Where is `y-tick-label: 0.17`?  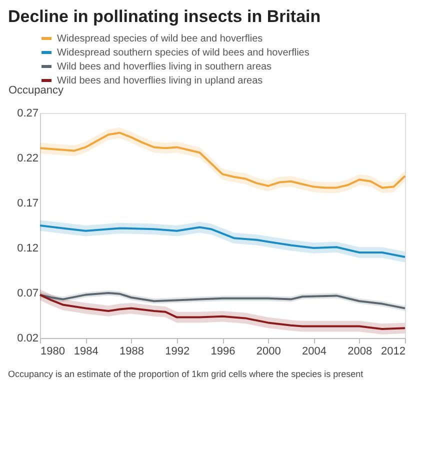
y-tick-label: 0.17 is located at coordinates (27, 204).